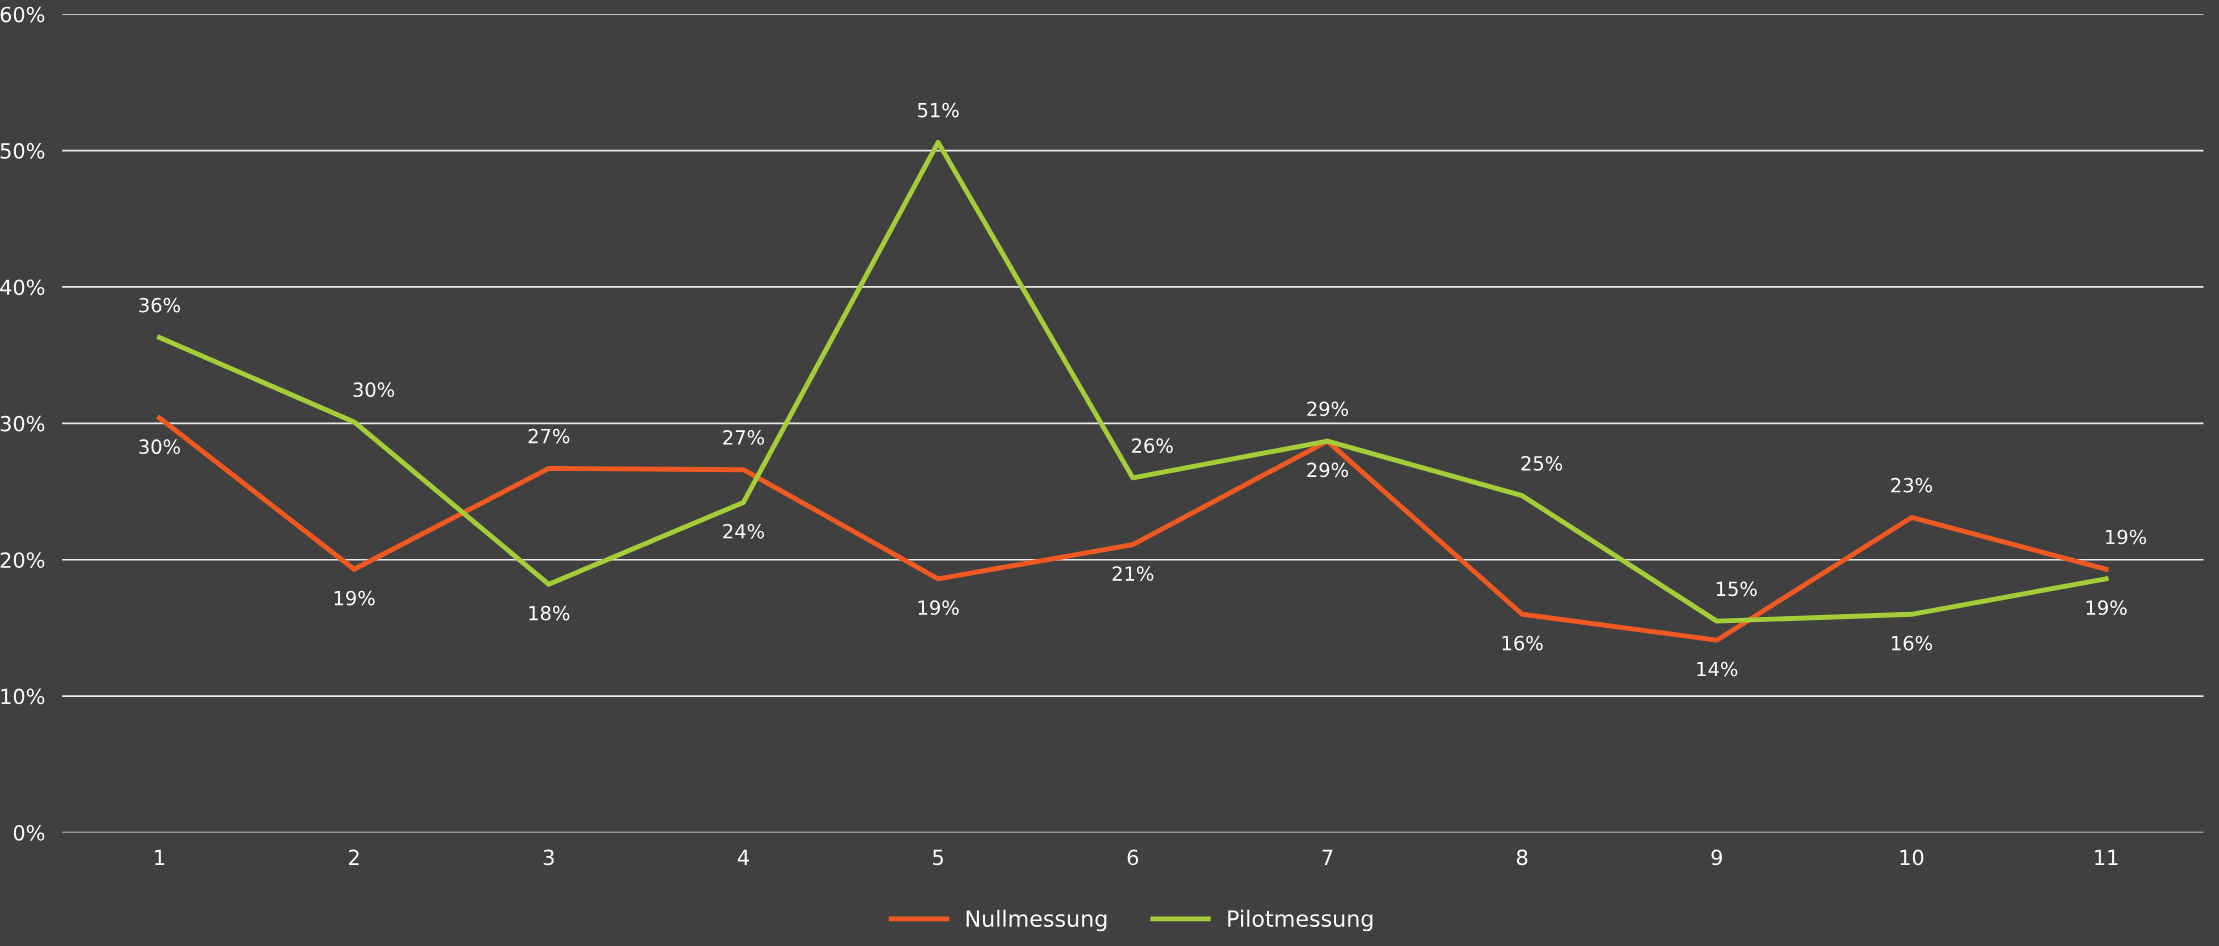  What do you see at coordinates (1152, 445) in the screenshot?
I see `data-label: 26%` at bounding box center [1152, 445].